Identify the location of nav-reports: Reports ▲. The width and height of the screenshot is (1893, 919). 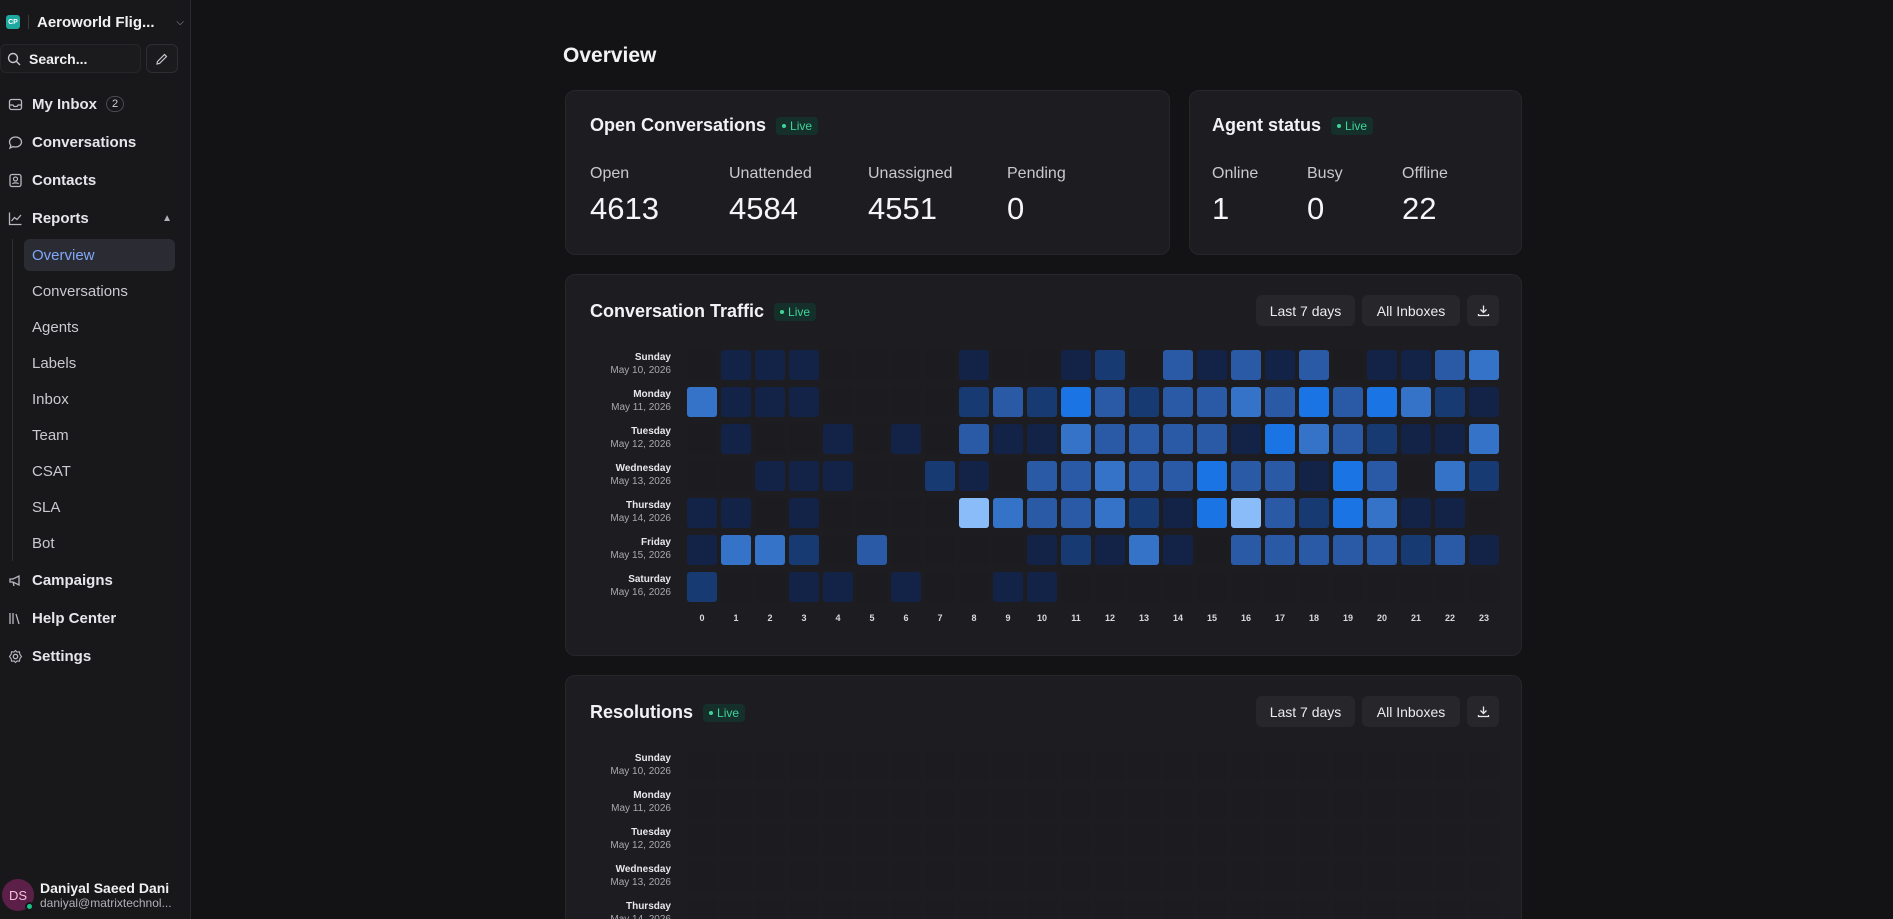
(95, 218).